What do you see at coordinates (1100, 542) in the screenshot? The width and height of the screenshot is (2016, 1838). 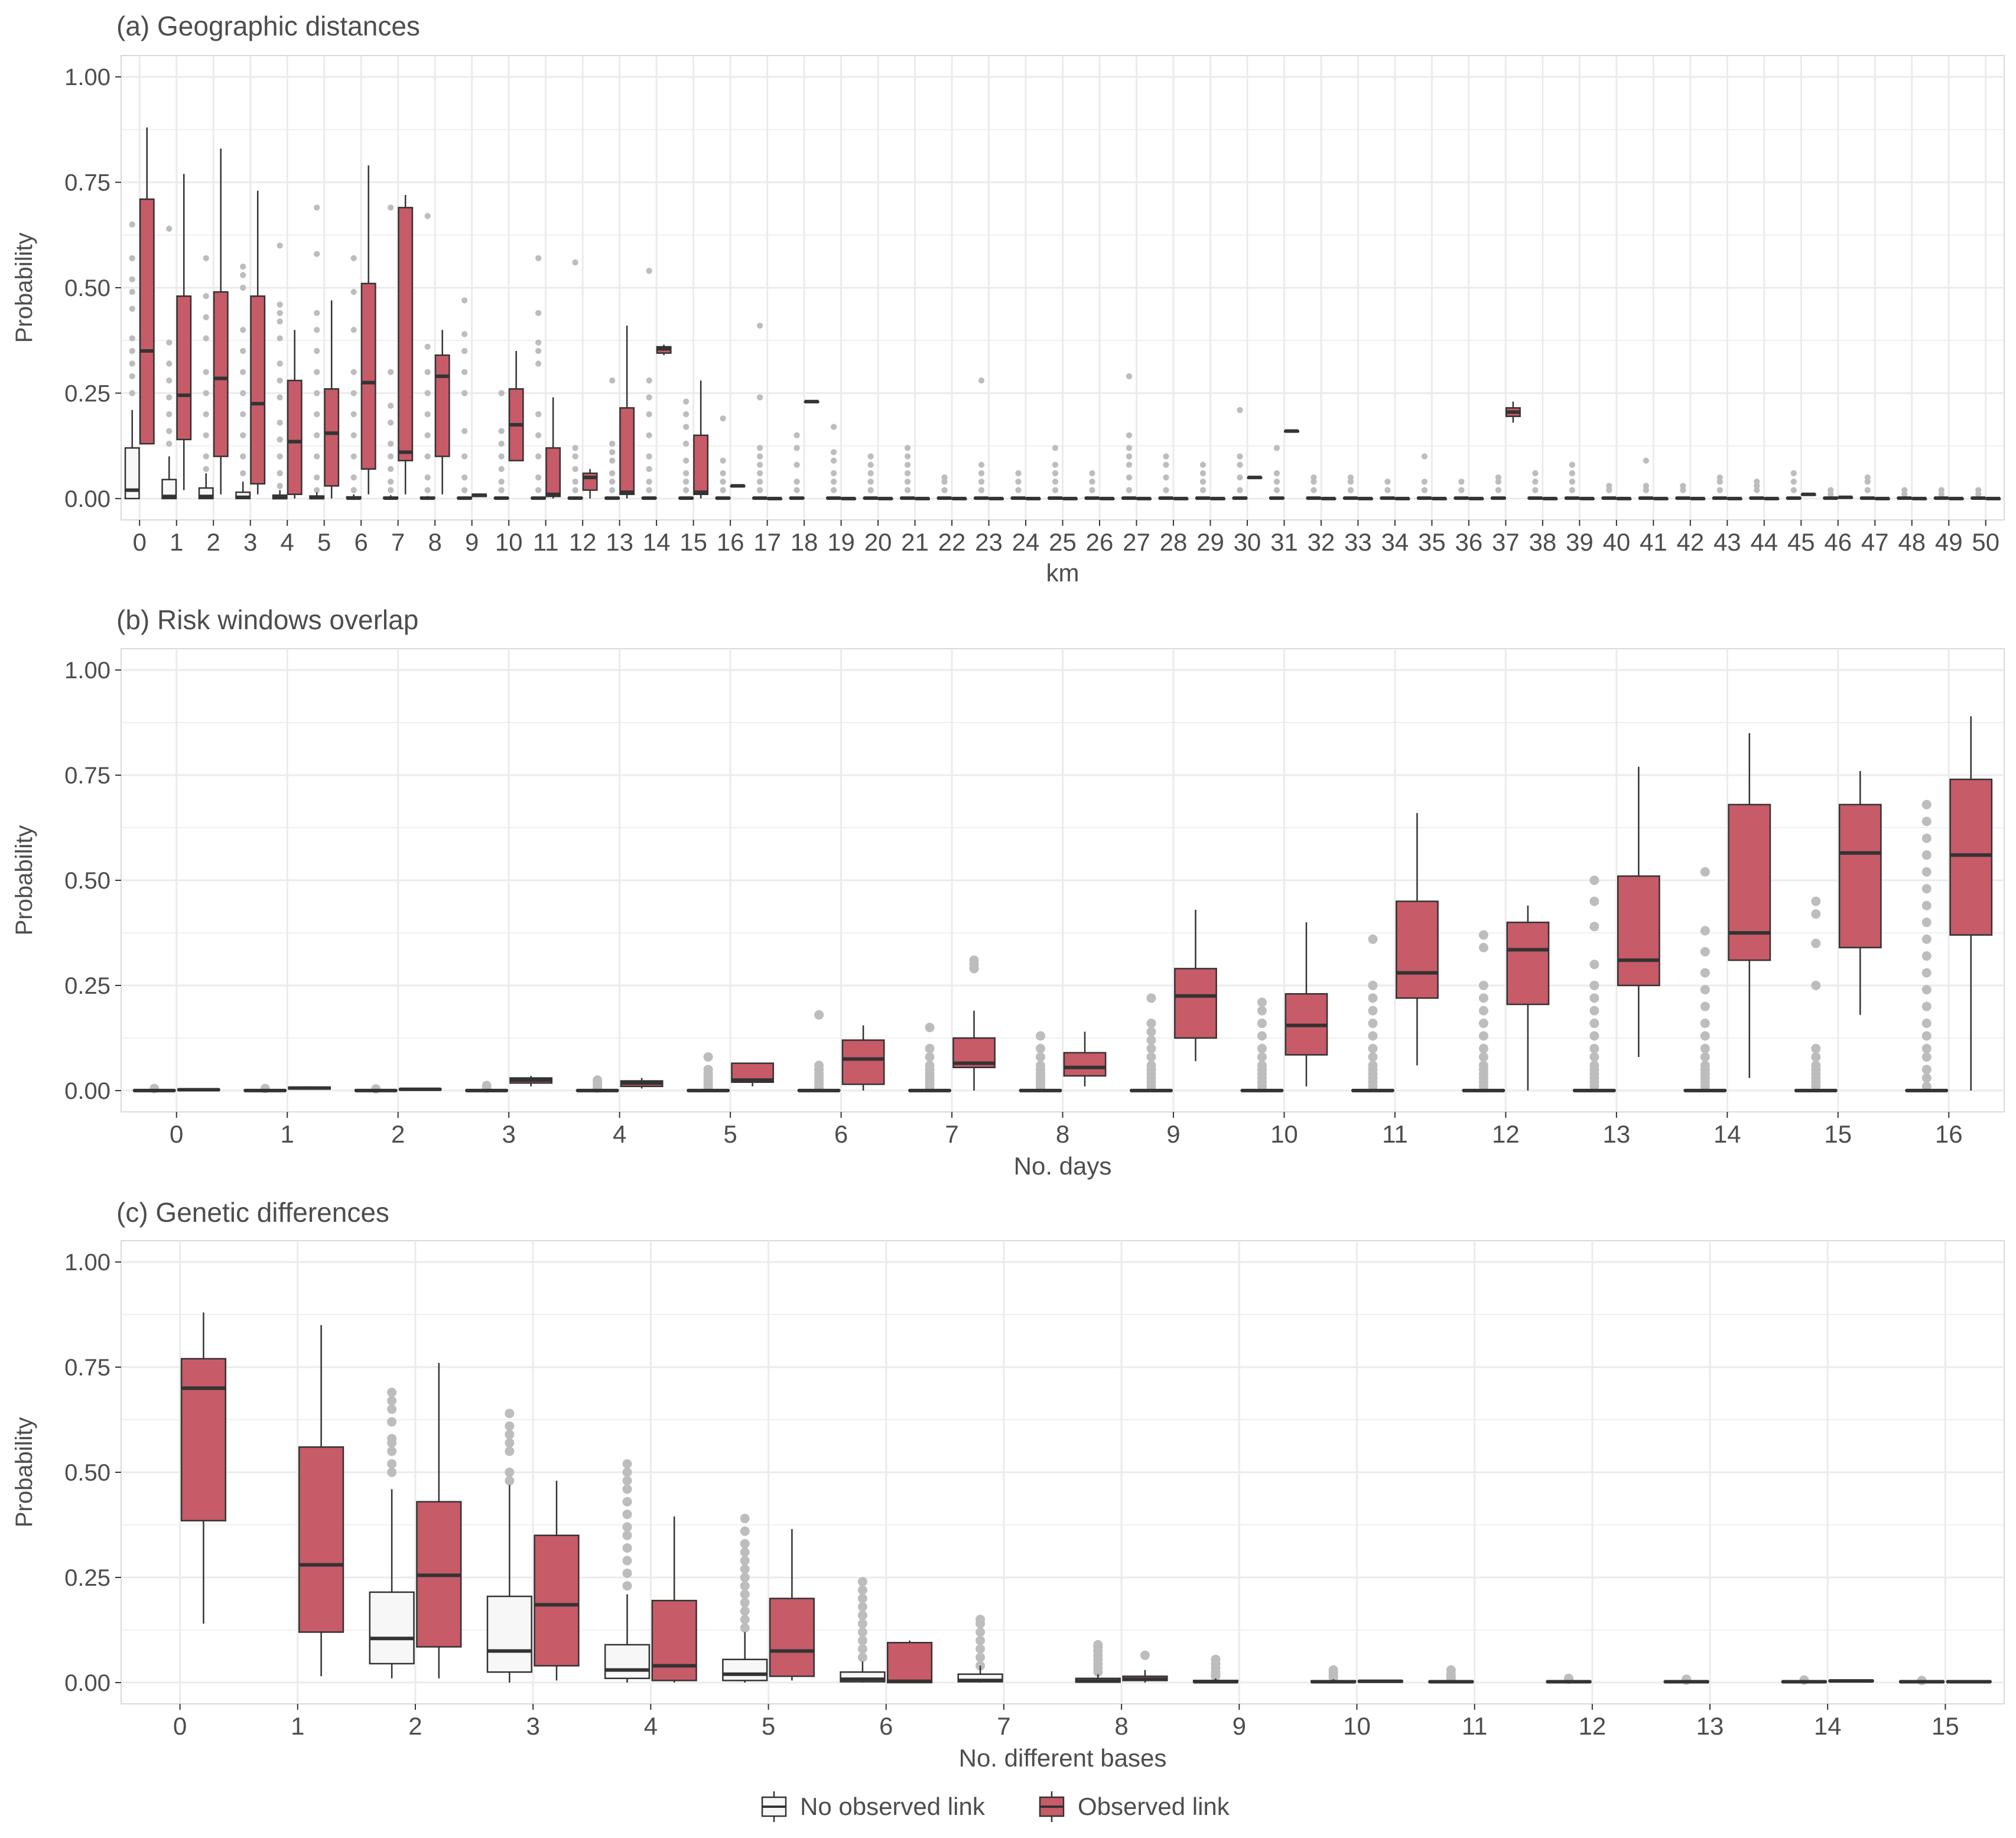 I see `x-tick-label: 26` at bounding box center [1100, 542].